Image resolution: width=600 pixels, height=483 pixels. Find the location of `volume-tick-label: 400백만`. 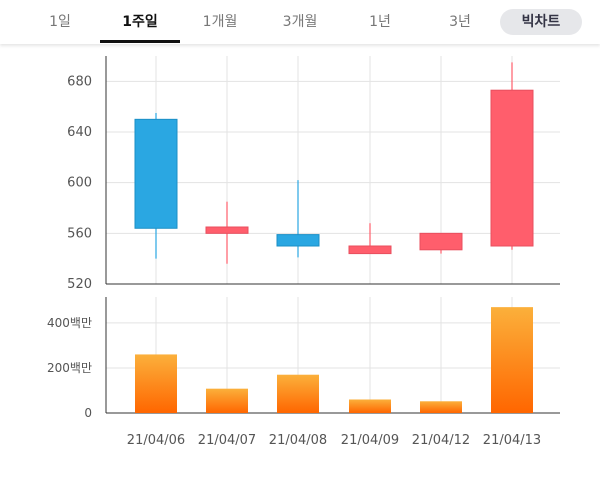

volume-tick-label: 400백만 is located at coordinates (69, 323).